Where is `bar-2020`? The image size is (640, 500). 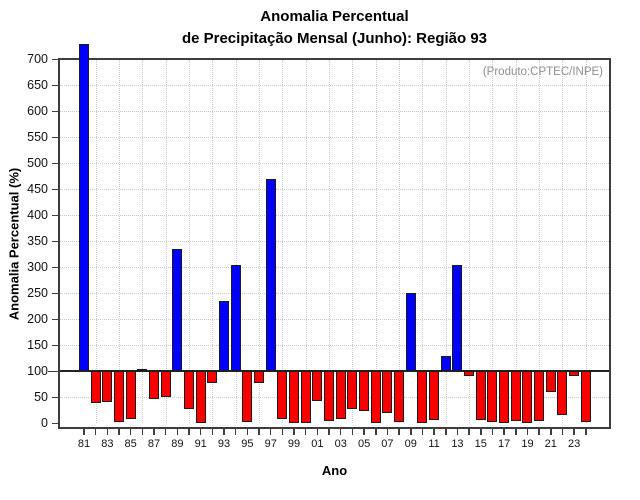
bar-2020 is located at coordinates (539, 396).